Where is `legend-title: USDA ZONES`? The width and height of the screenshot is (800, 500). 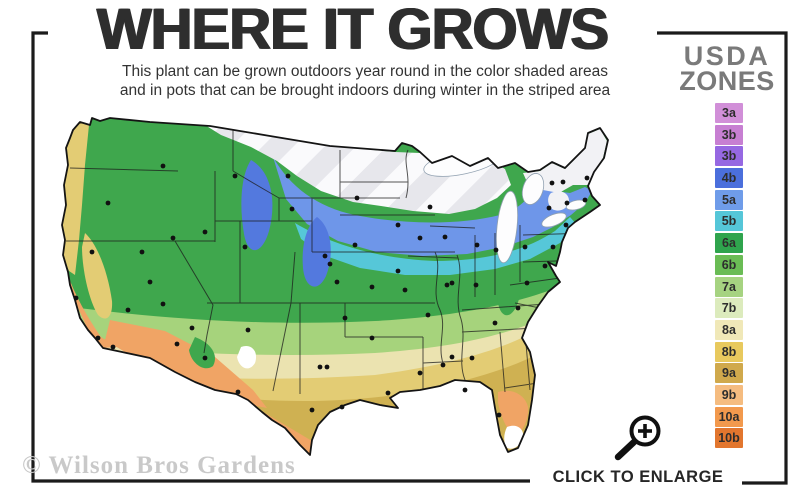
legend-title: USDA ZONES is located at coordinates (727, 68).